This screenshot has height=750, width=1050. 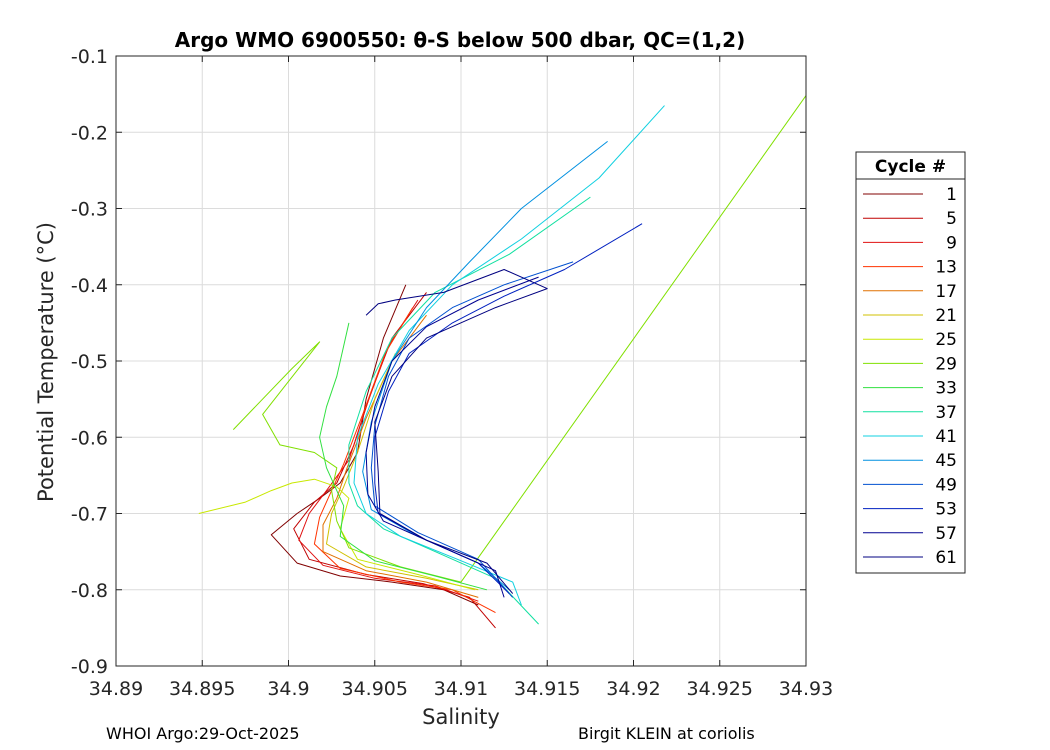 I want to click on legend-label: 37, so click(x=946, y=413).